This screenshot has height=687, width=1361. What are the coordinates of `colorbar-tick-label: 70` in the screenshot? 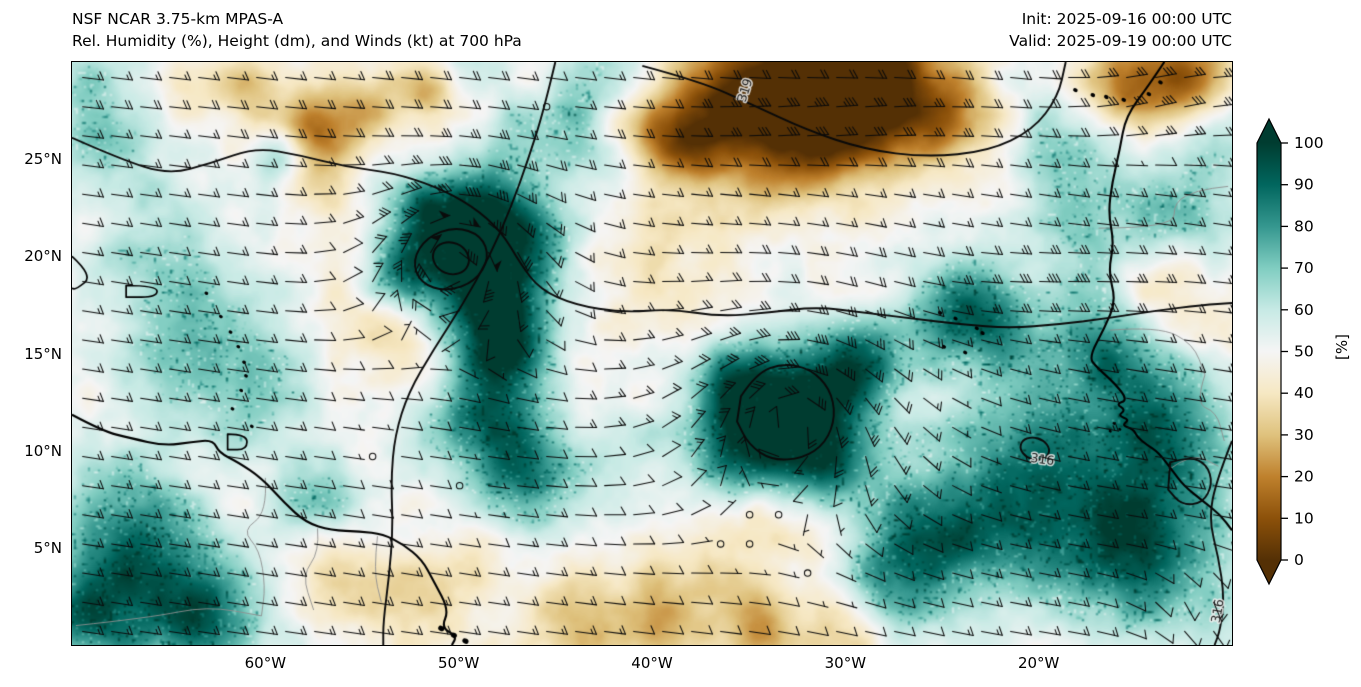 It's located at (1304, 268).